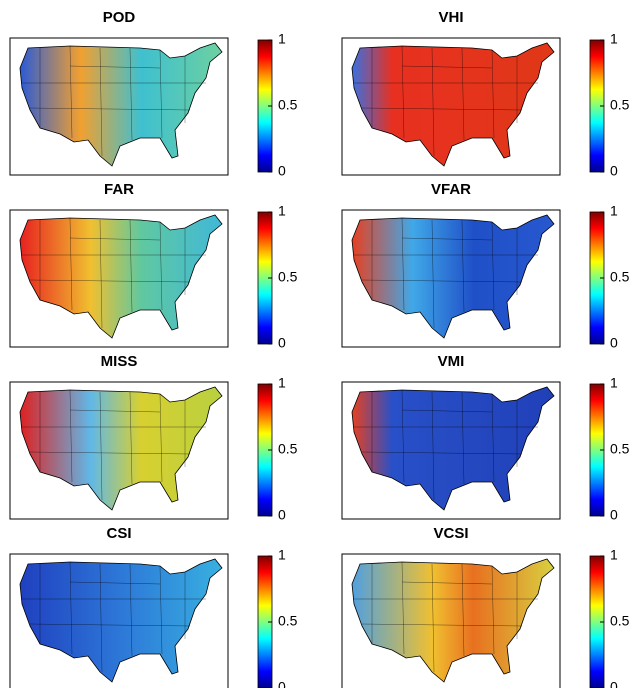 Image resolution: width=636 pixels, height=688 pixels. Describe the element at coordinates (119, 361) in the screenshot. I see `panel-title: MISS` at that location.